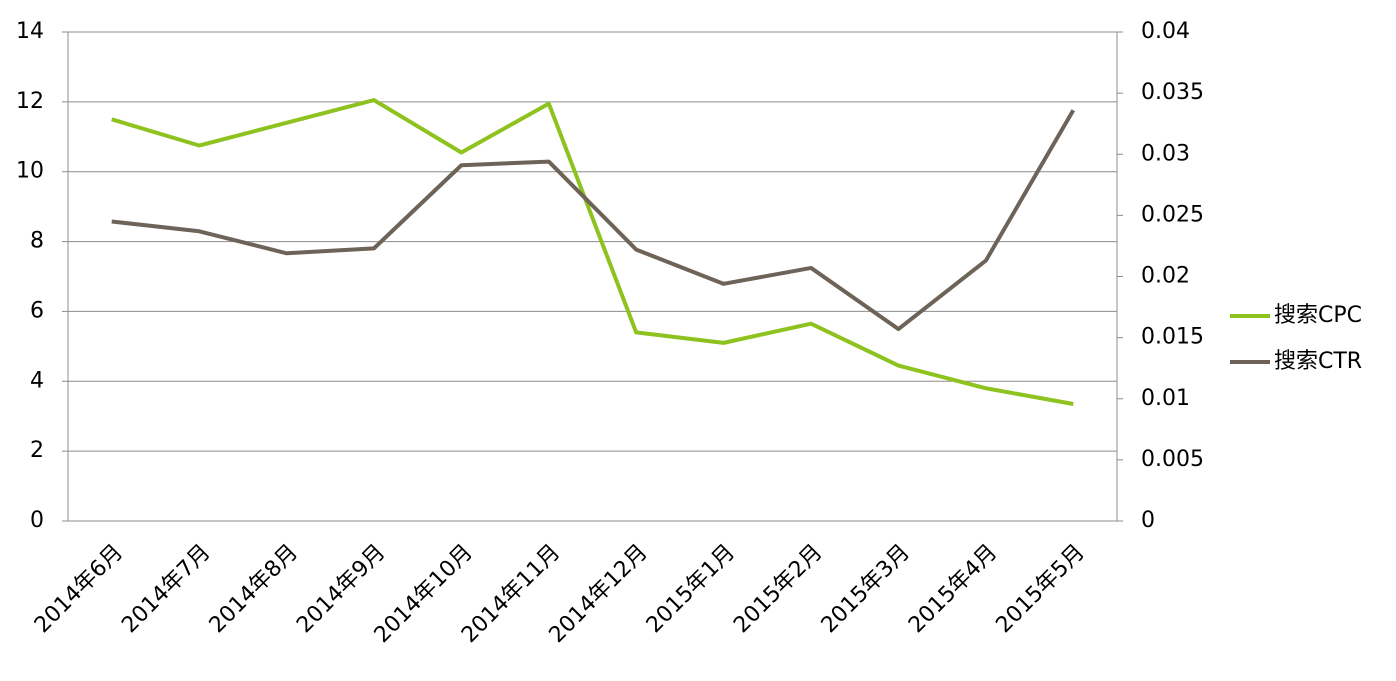 The height and width of the screenshot is (681, 1396). Describe the element at coordinates (691, 589) in the screenshot. I see `x-tick-label: 2015年1月` at that location.